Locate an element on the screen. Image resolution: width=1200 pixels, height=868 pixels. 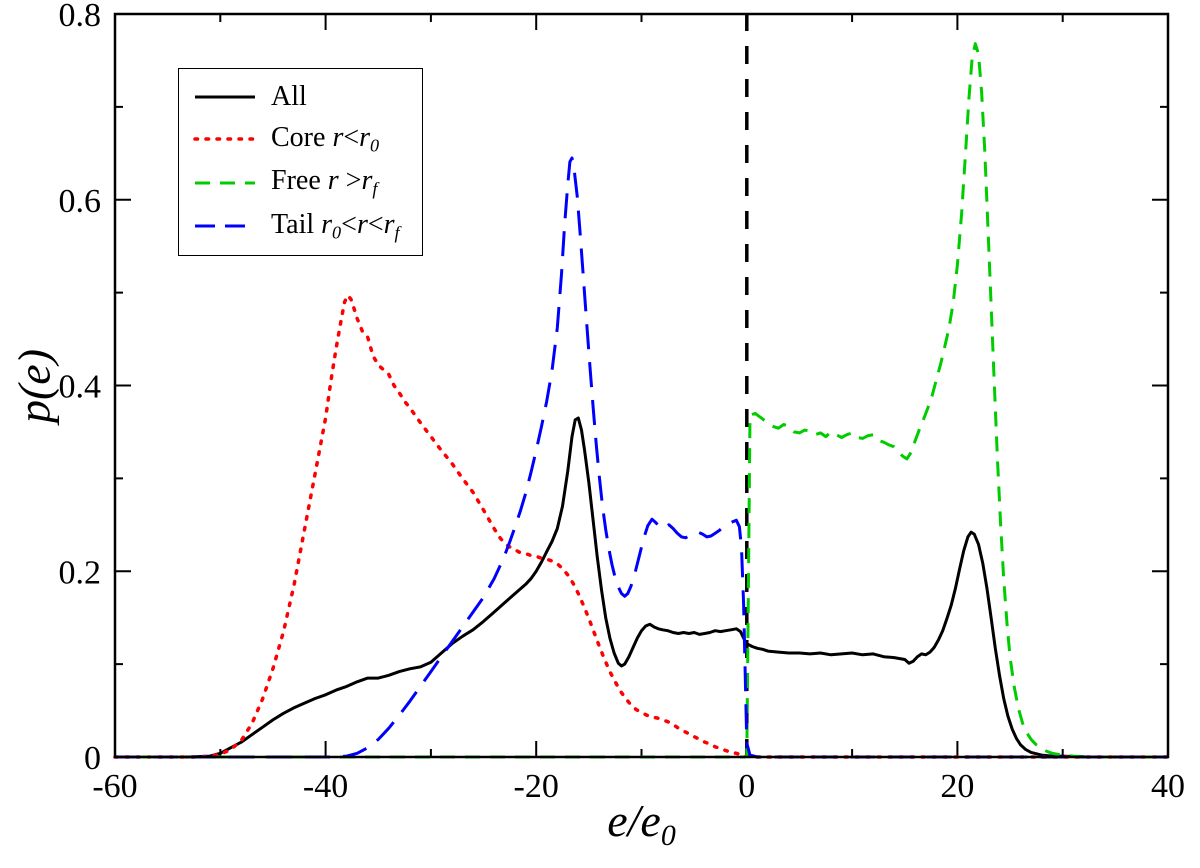
x-tick-label: 40 is located at coordinates (1168, 786).